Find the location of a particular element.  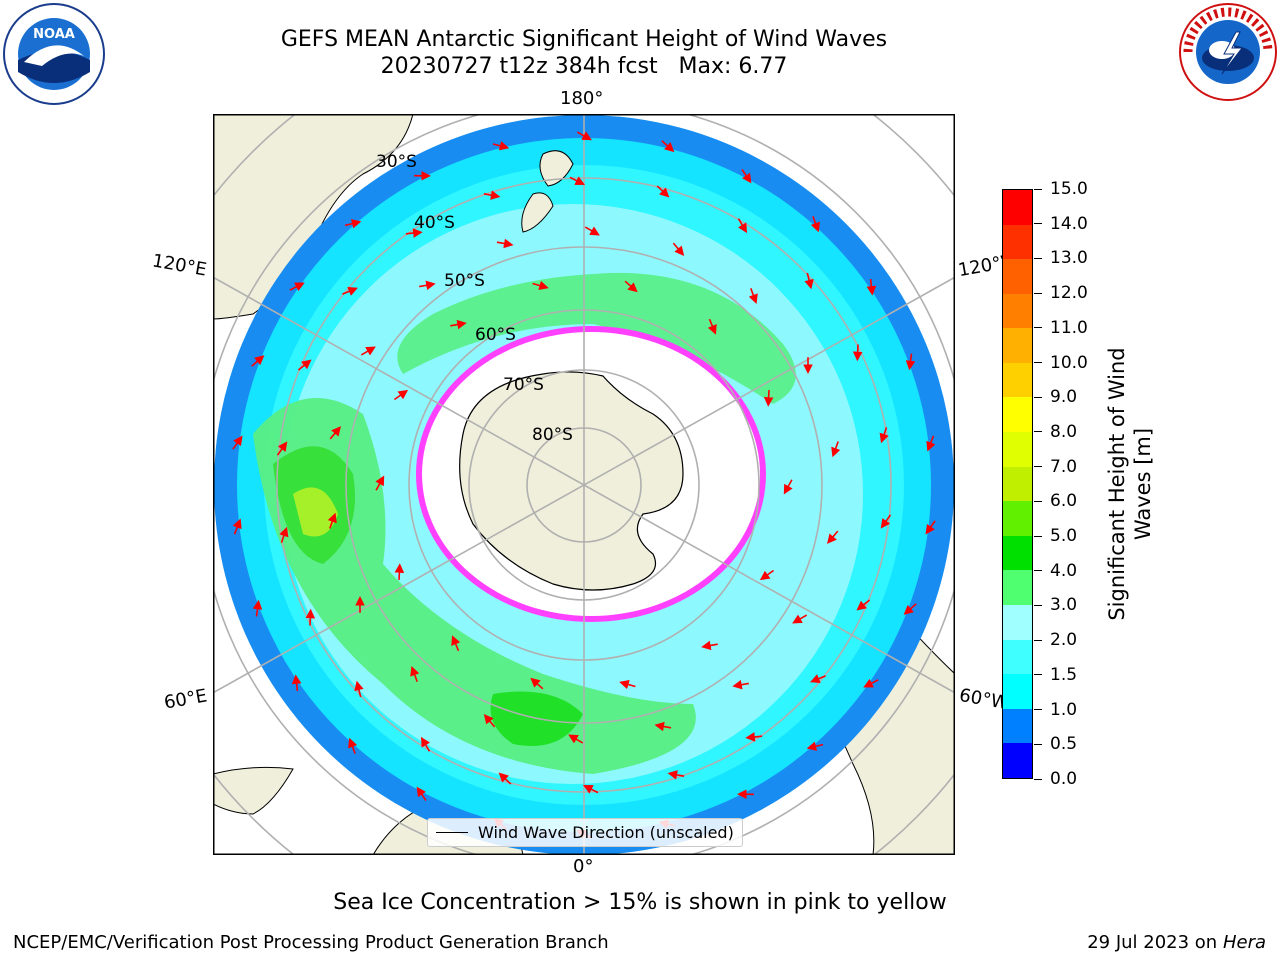

noaa-logo-icon: NOAA is located at coordinates (54, 54).